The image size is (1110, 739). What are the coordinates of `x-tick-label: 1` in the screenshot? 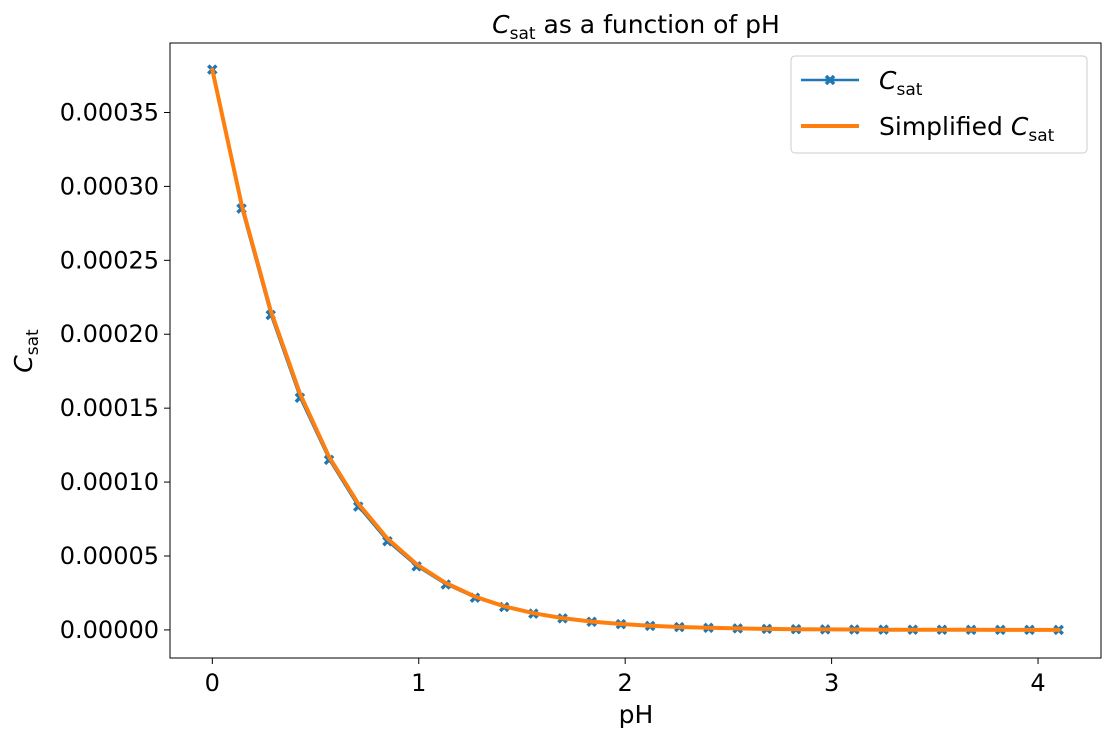 It's located at (418, 683).